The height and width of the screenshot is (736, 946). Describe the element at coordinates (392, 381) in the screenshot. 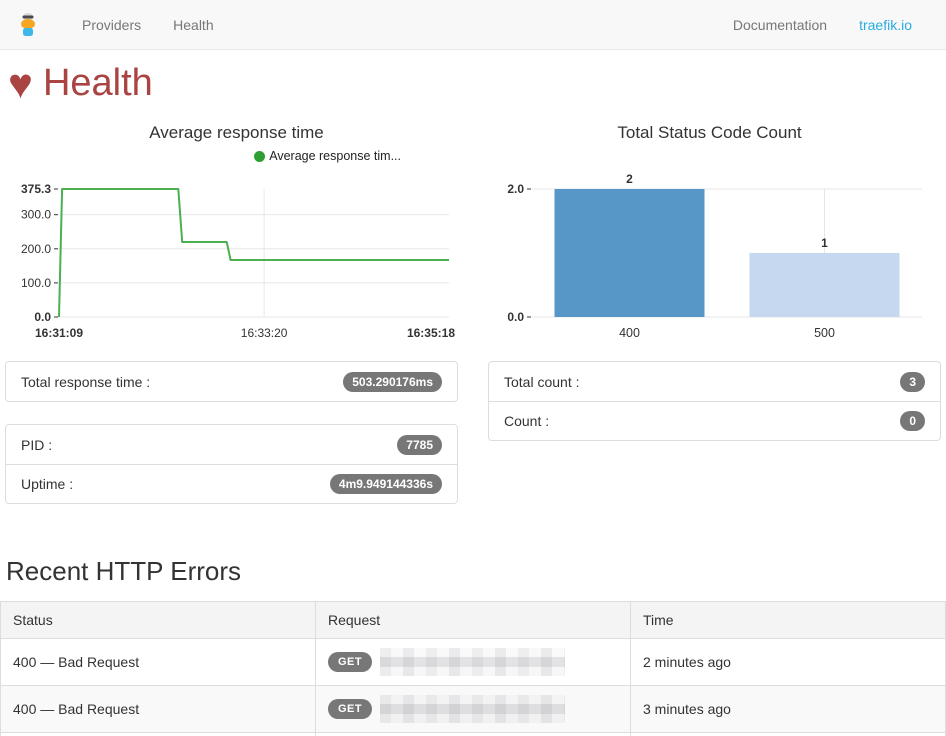

I see `total-response-time-badge: 503.290176ms` at that location.